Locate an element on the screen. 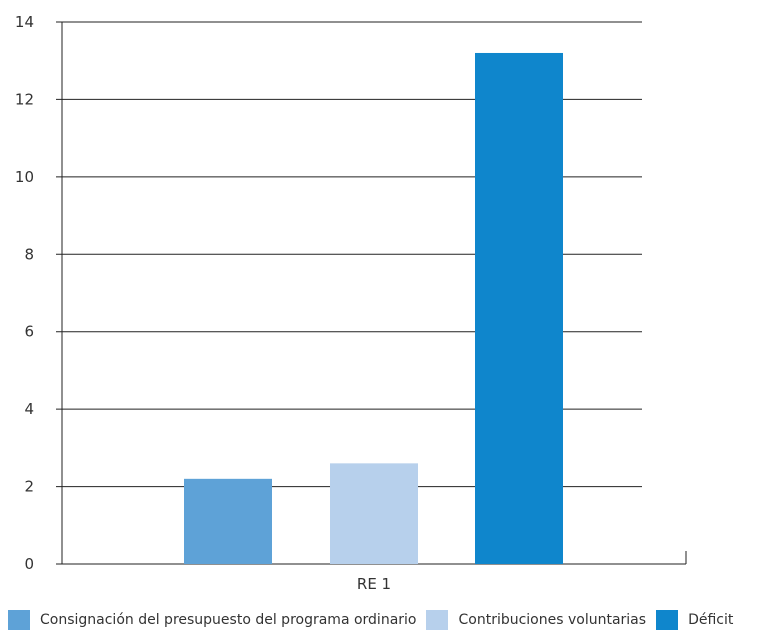 The height and width of the screenshot is (632, 758). legend-swatch-consignacion is located at coordinates (19, 620).